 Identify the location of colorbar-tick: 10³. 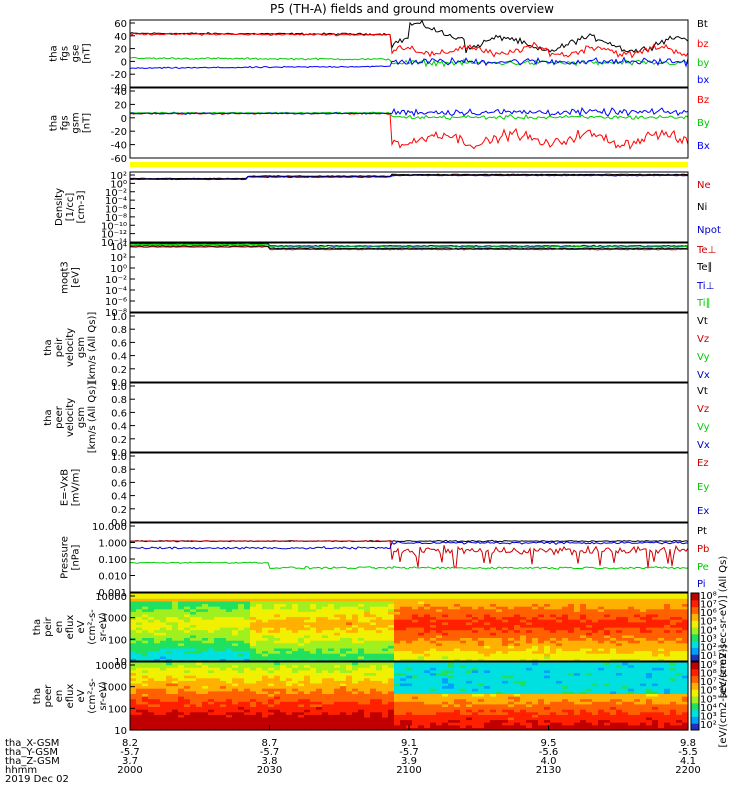
(708, 639).